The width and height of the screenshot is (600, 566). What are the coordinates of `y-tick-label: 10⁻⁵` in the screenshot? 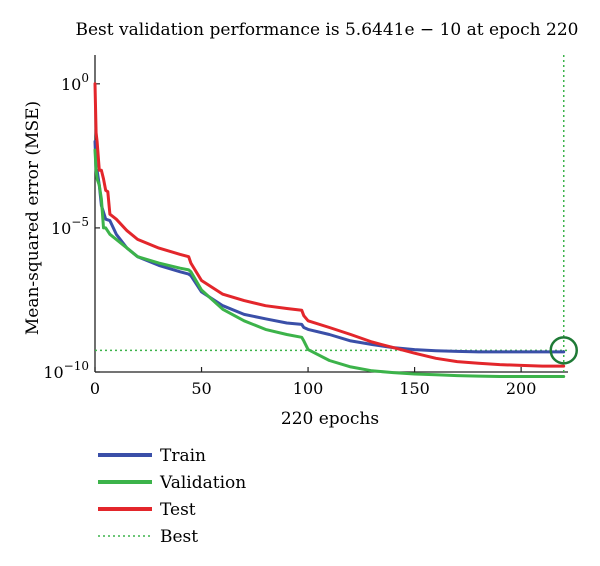 It's located at (70, 226).